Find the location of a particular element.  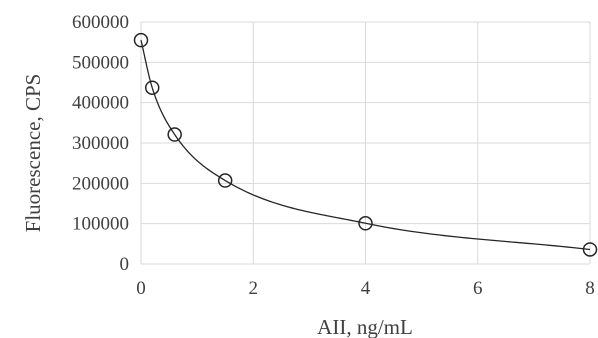

x-tick-label: 0 is located at coordinates (141, 288).